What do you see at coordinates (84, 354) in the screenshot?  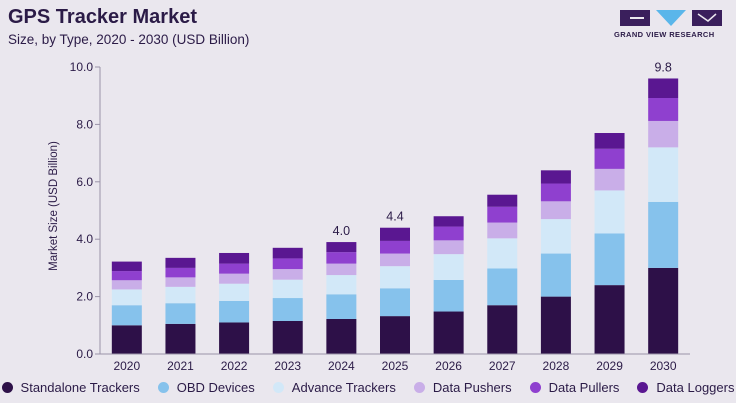 I see `y-tick-label: 0.0` at bounding box center [84, 354].